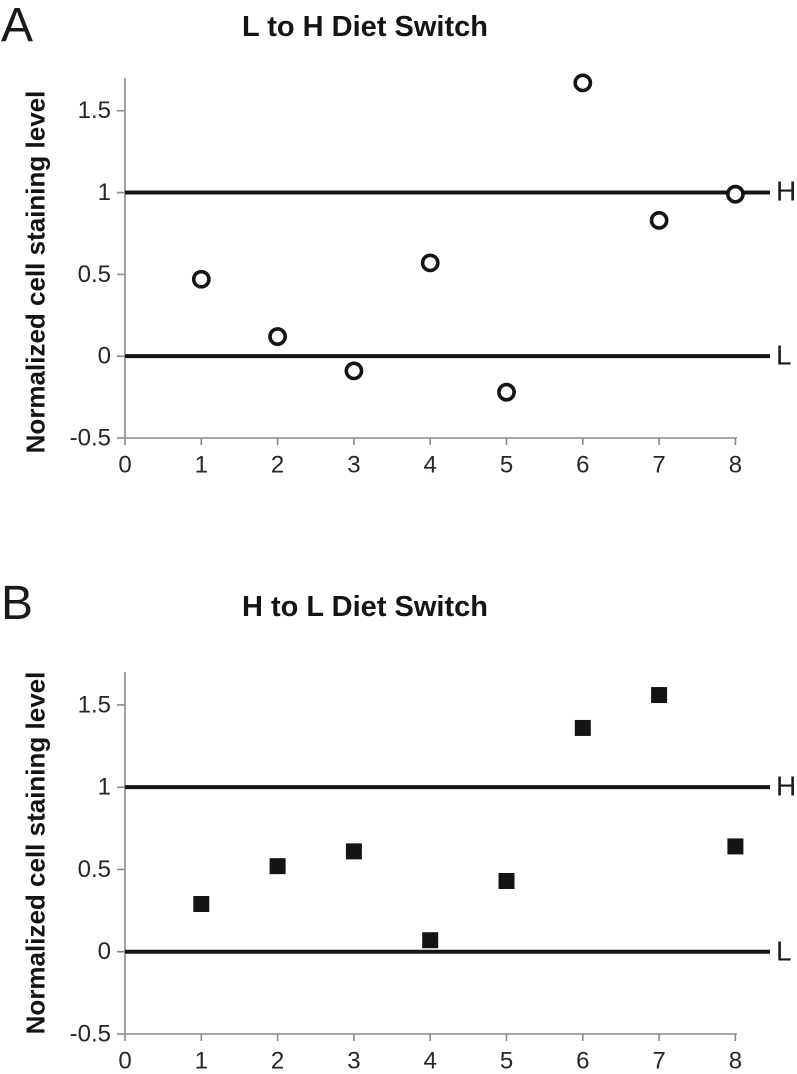 This screenshot has width=797, height=1074. What do you see at coordinates (786, 786) in the screenshot?
I see `panel-b-high-ref-label: H` at bounding box center [786, 786].